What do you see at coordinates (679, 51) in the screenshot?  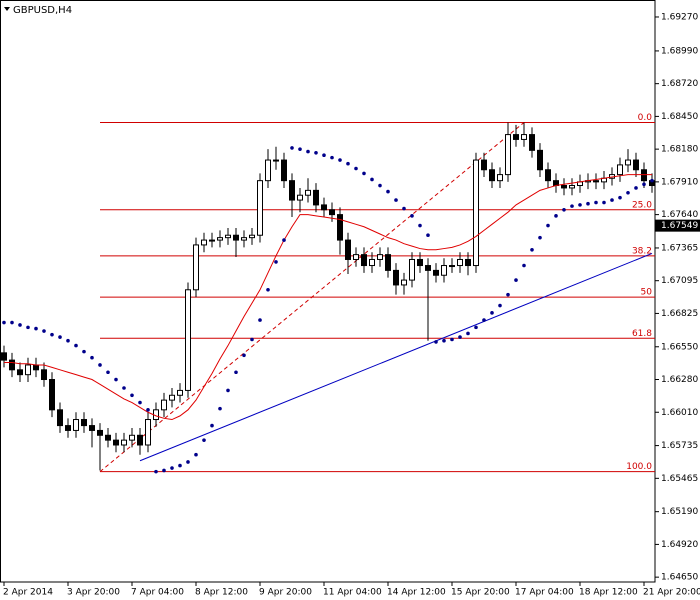 I see `y-tick-label: 1.68990` at bounding box center [679, 51].